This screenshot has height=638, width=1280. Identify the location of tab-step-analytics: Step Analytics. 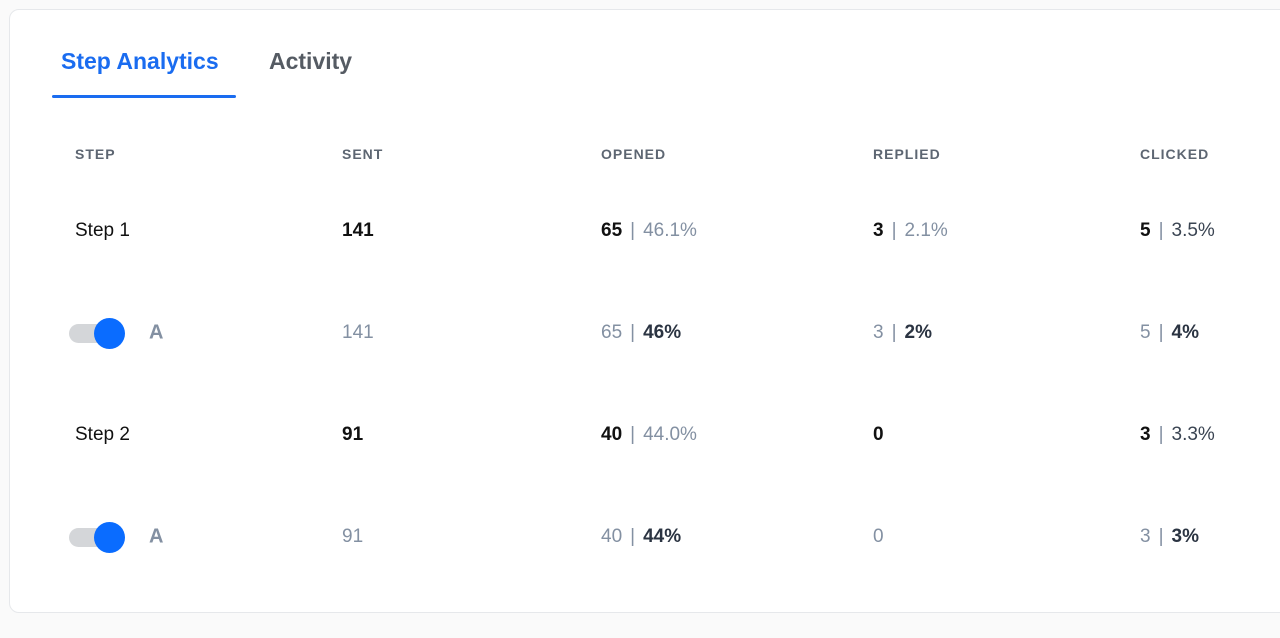
(140, 61).